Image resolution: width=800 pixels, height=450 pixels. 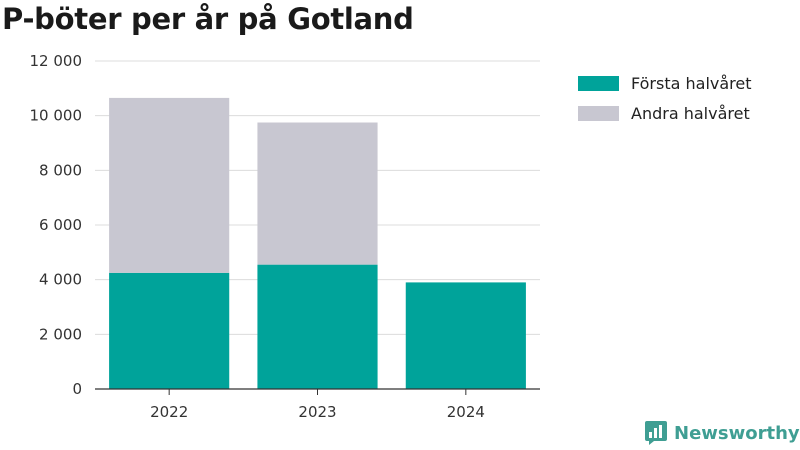 What do you see at coordinates (60, 280) in the screenshot?
I see `y-tick-label: 4 000` at bounding box center [60, 280].